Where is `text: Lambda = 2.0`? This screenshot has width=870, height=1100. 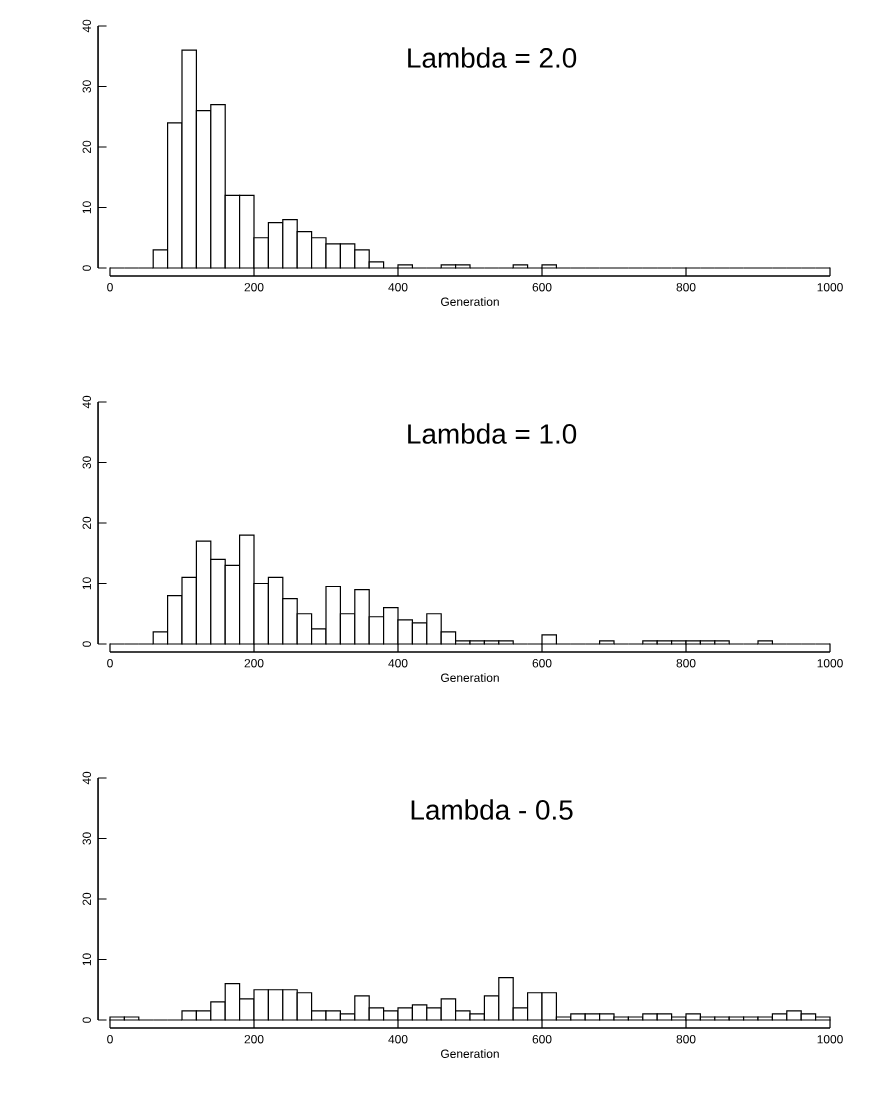
text: Lambda = 2.0 is located at coordinates (492, 57).